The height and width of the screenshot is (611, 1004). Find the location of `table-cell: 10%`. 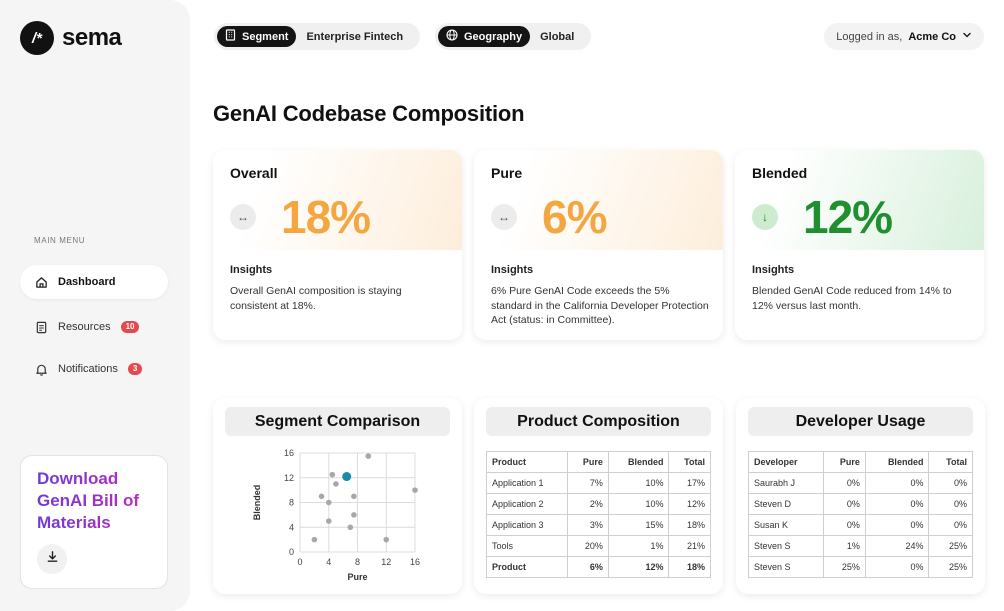

table-cell: 10% is located at coordinates (638, 483).